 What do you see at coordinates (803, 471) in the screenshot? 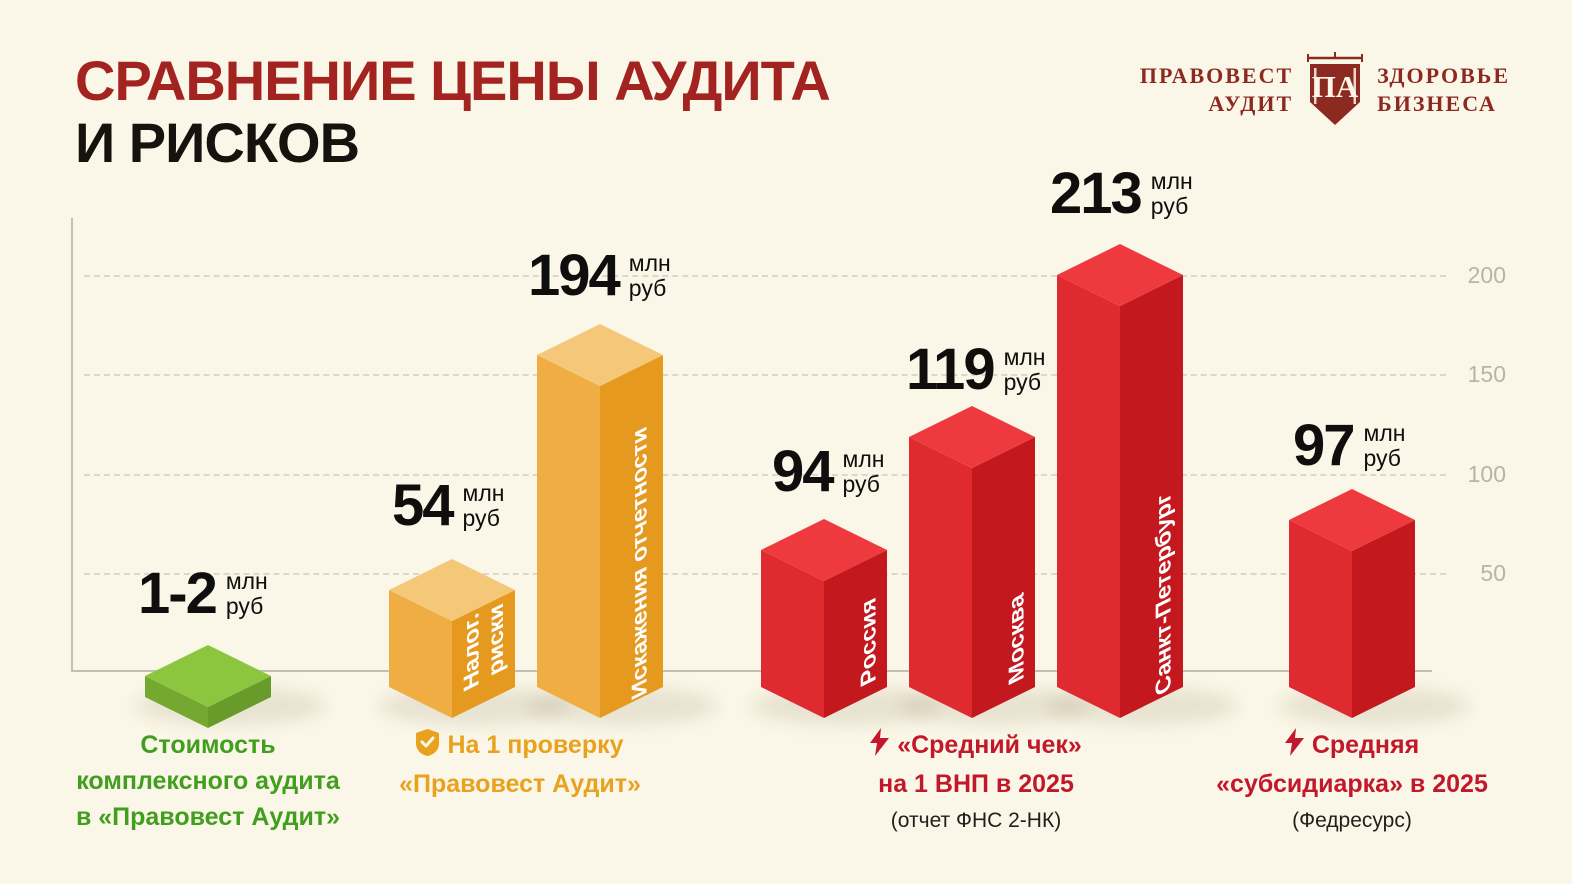
I see `value-number: 94` at bounding box center [803, 471].